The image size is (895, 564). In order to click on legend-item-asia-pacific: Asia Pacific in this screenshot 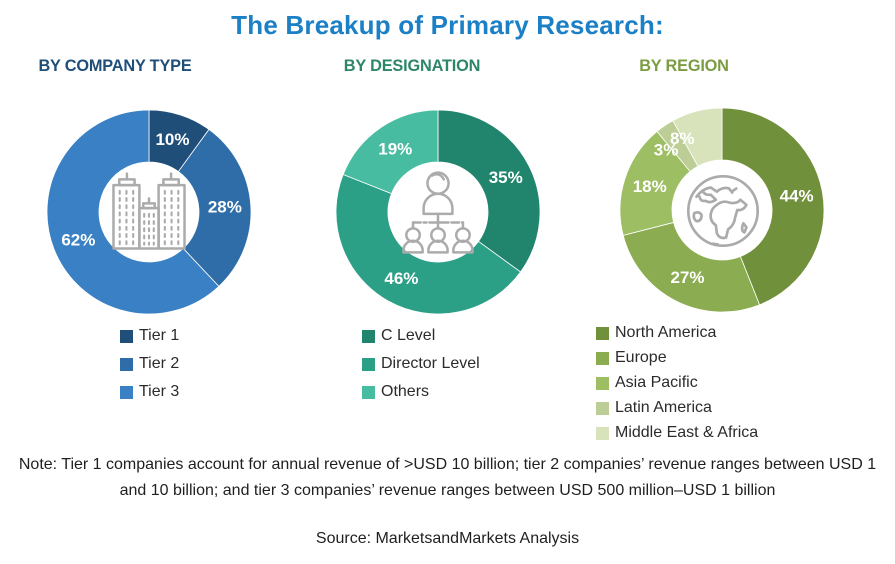, I will do `click(677, 383)`.